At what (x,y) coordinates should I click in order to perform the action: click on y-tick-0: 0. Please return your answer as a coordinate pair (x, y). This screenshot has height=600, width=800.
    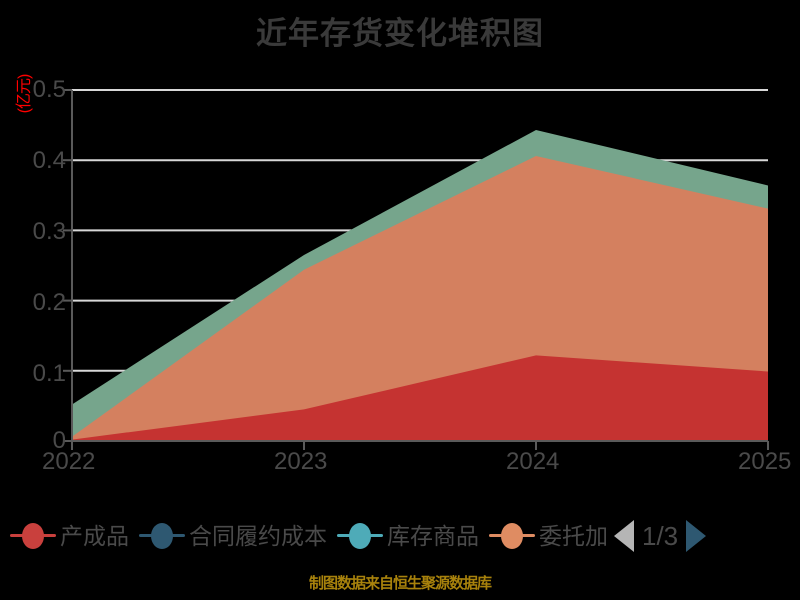
    Looking at the image, I should click on (59, 440).